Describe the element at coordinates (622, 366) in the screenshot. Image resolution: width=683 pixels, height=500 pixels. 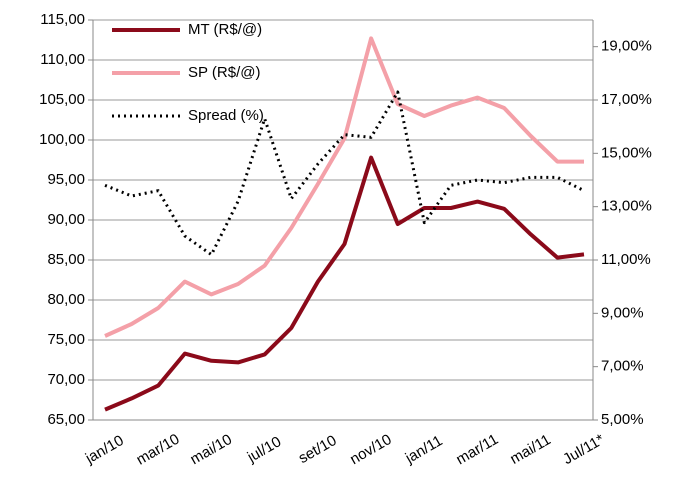
I see `y2-tick-label: 7,00%` at that location.